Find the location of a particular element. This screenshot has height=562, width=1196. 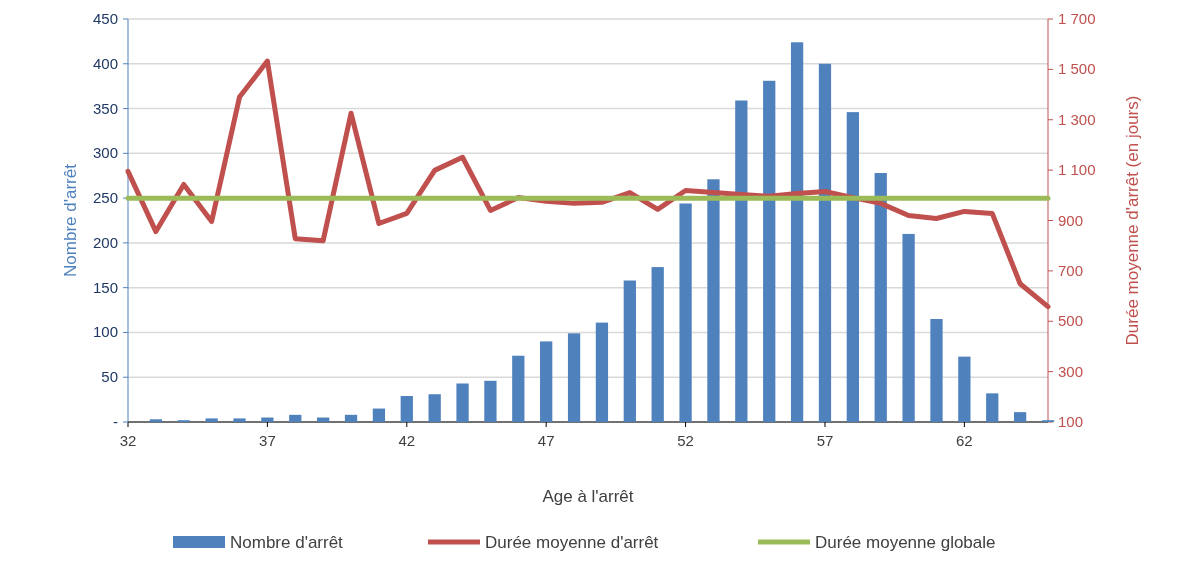

legend-label: Nombre d'arrêt is located at coordinates (287, 542).